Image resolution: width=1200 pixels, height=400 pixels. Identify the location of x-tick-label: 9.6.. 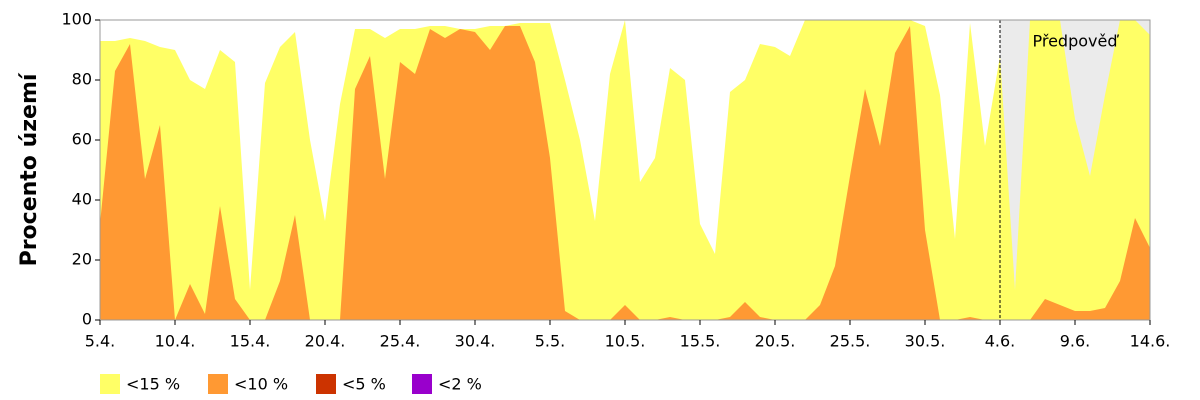
(1075, 341).